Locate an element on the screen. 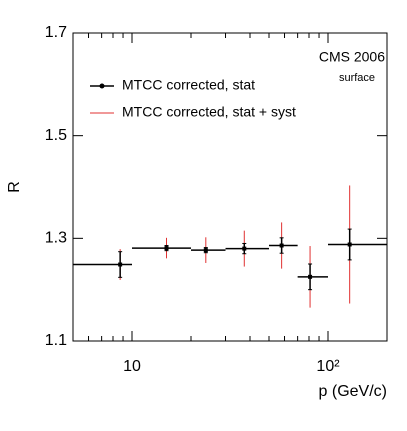  y-tick-label: 1.7 is located at coordinates (56, 32).